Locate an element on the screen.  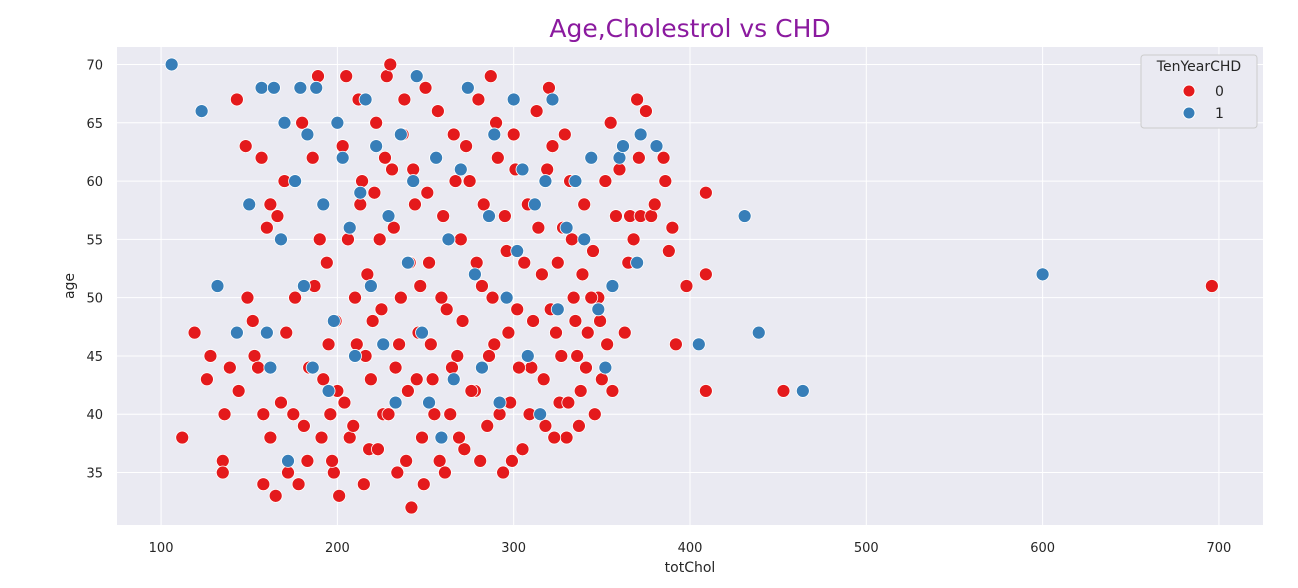
x-tick-label: 200 is located at coordinates (337, 548).